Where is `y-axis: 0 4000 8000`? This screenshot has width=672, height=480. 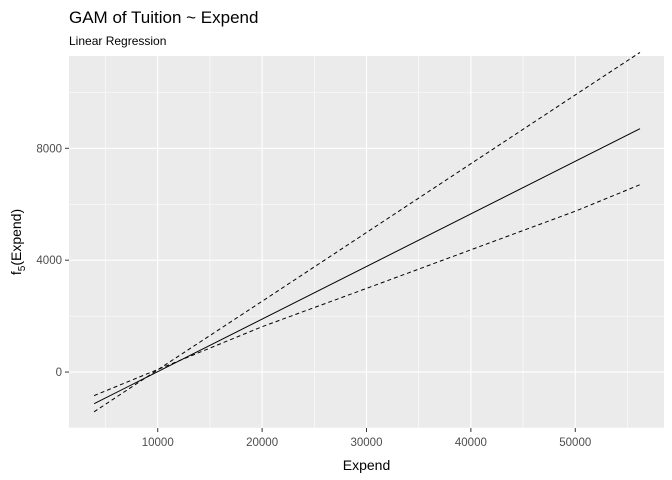
y-axis: 0 4000 8000 is located at coordinates (52, 261).